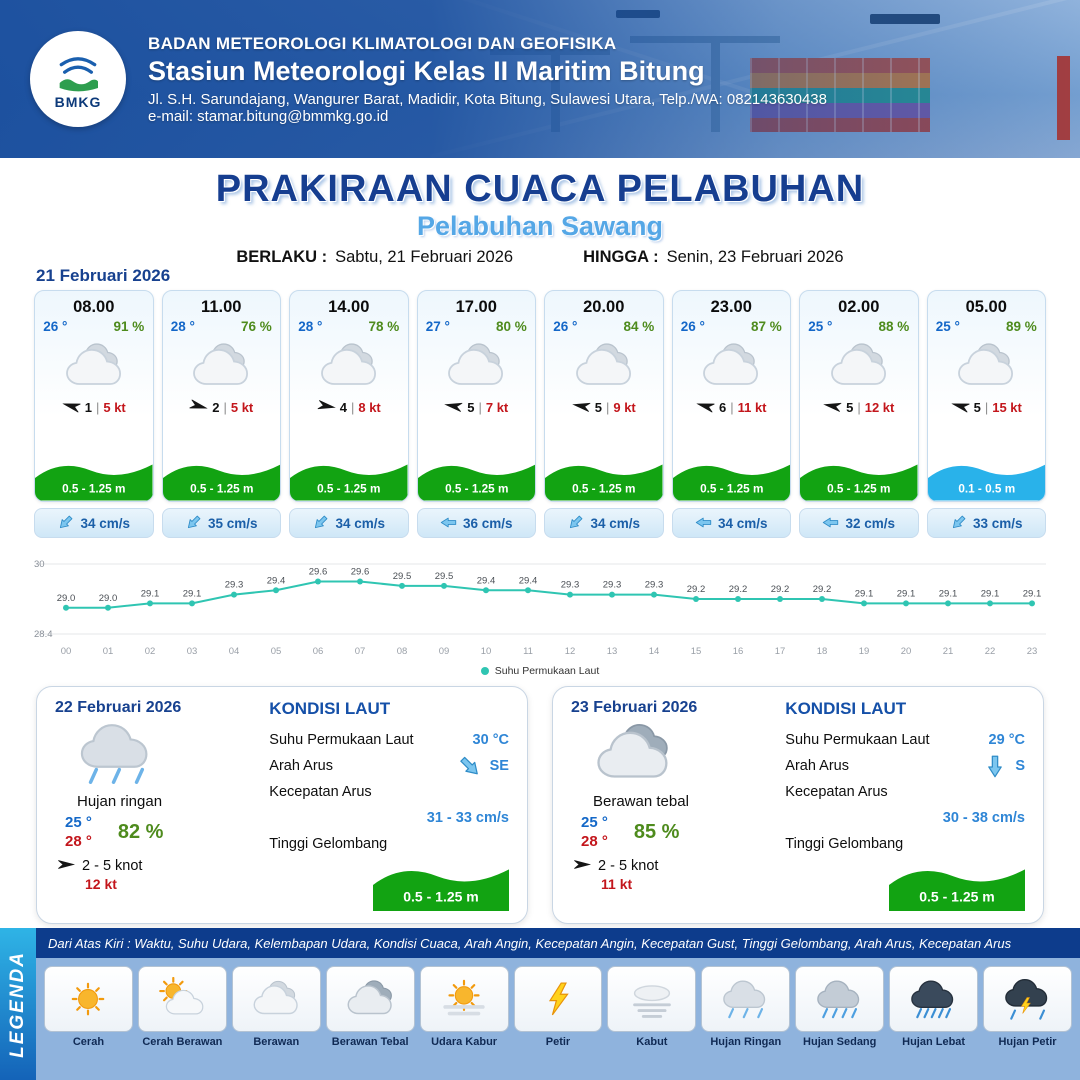  Describe the element at coordinates (624, 407) in the screenshot. I see `gust-speed: 9 kt` at that location.